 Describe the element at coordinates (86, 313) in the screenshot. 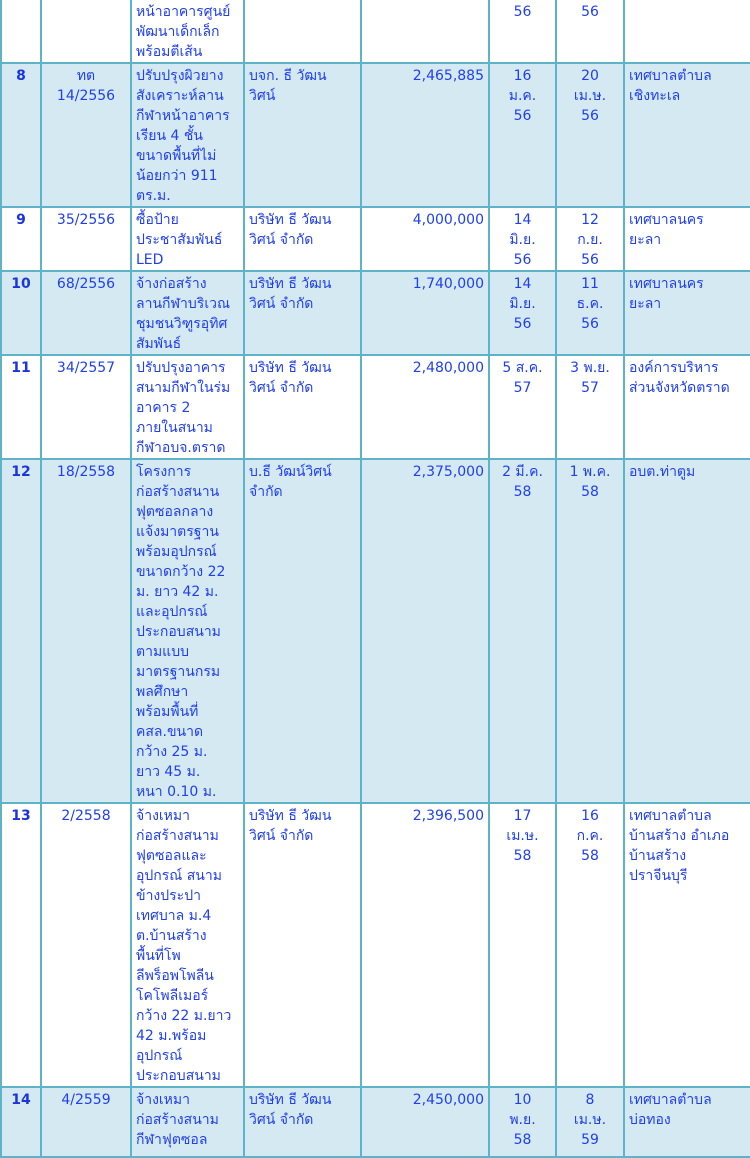

I see `contract-number-cell: 68/2556` at that location.